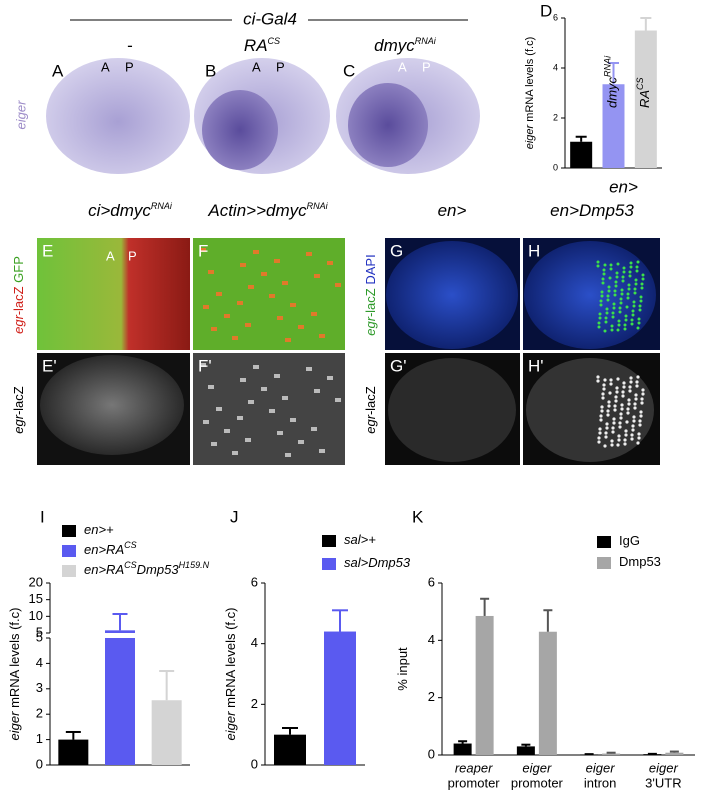 This screenshot has width=701, height=802. Describe the element at coordinates (113, 294) in the screenshot. I see `image-e` at that location.